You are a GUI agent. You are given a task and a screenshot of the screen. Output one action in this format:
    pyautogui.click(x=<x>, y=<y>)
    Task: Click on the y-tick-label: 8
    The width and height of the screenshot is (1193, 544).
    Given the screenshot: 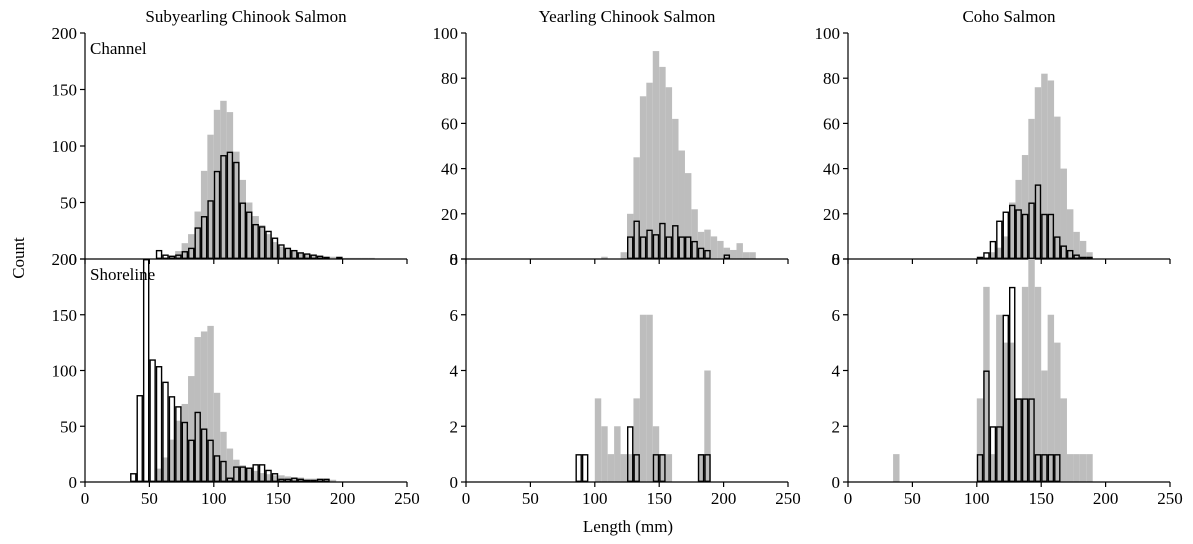 What is the action you would take?
    pyautogui.click(x=454, y=259)
    